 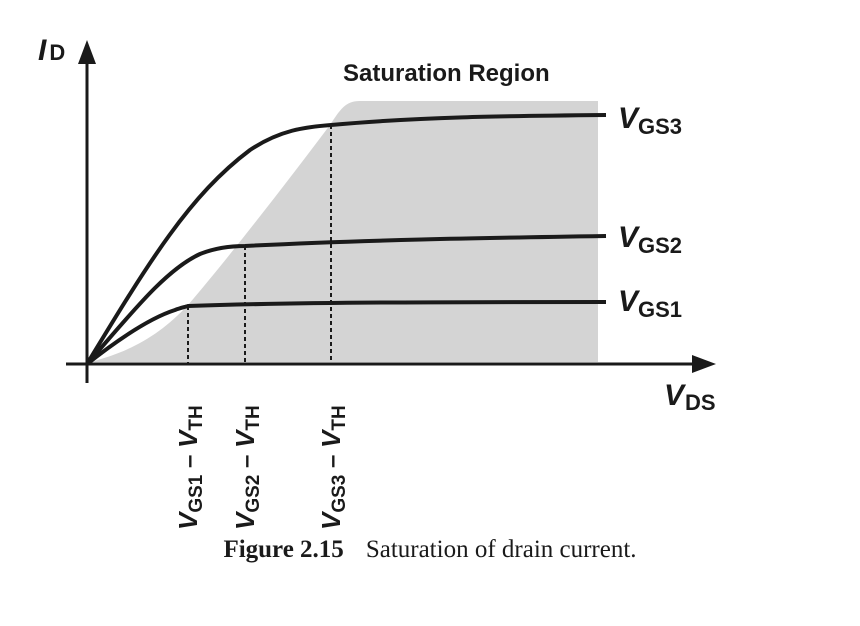 I want to click on curve-vgs2, so click(x=346, y=300).